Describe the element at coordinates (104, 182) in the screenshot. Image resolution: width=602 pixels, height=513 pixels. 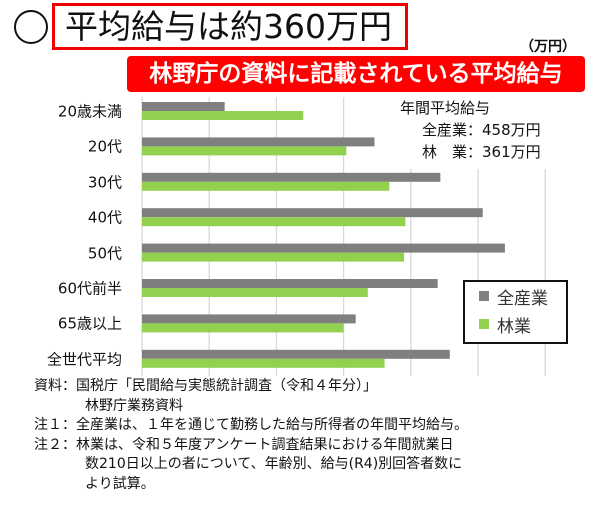
I see `category-label: 30代` at that location.